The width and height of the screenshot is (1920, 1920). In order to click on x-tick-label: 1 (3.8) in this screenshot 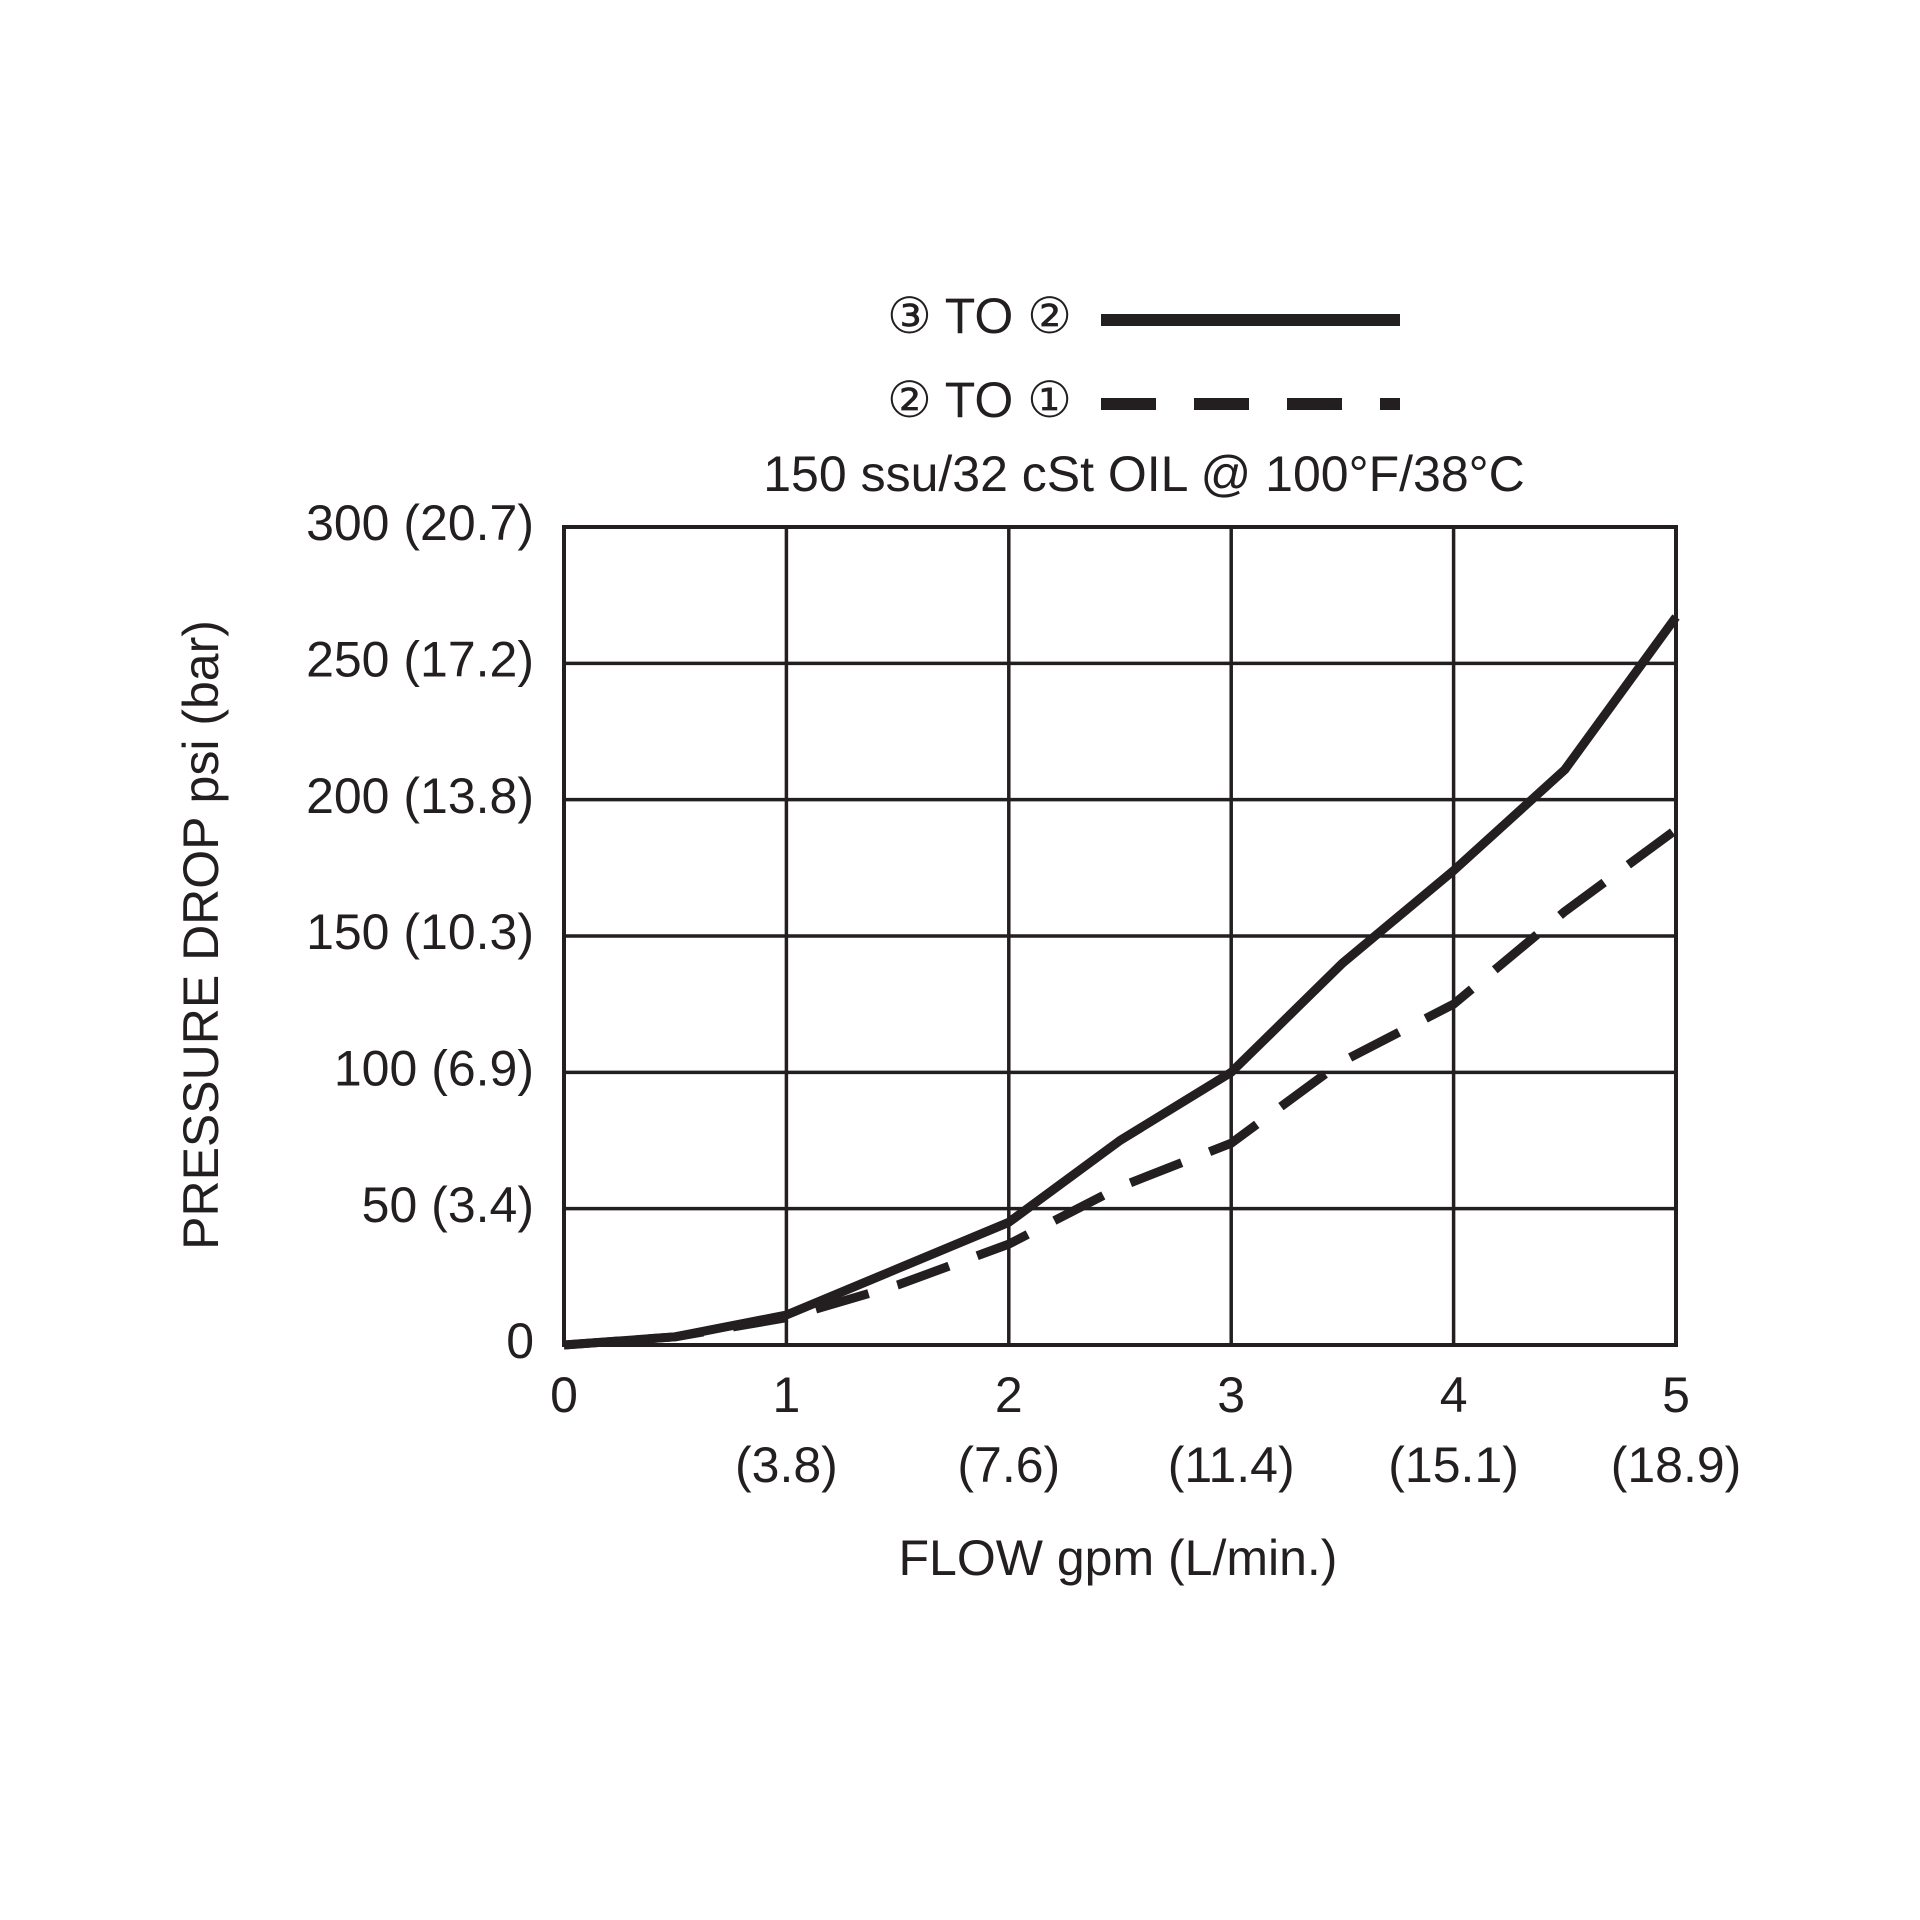, I will do `click(786, 1430)`.